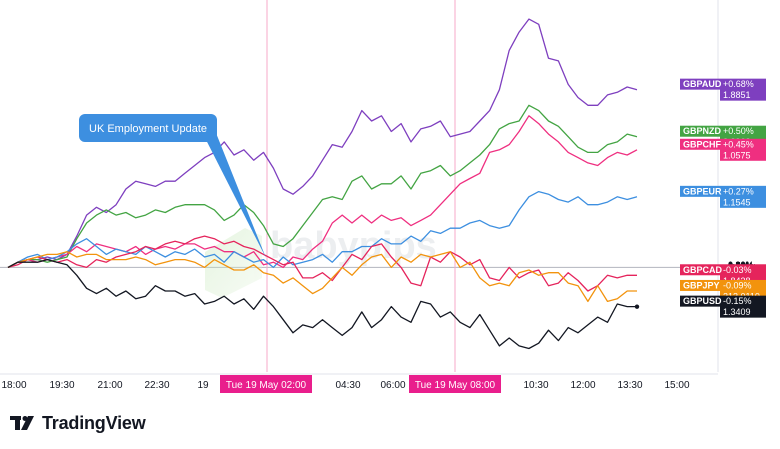 The width and height of the screenshot is (780, 449). What do you see at coordinates (737, 270) in the screenshot?
I see `tag-change: -0.03%` at bounding box center [737, 270].